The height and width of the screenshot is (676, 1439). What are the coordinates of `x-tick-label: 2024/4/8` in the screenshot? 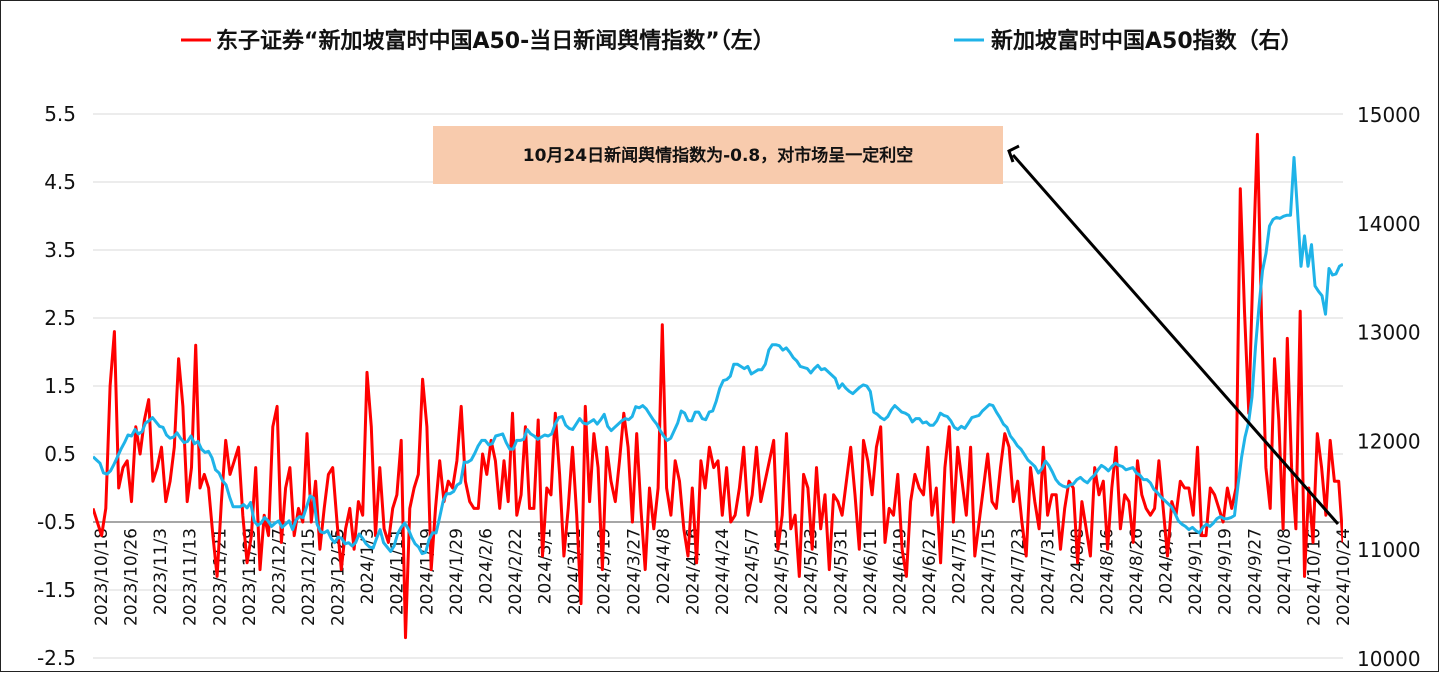 It's located at (664, 566).